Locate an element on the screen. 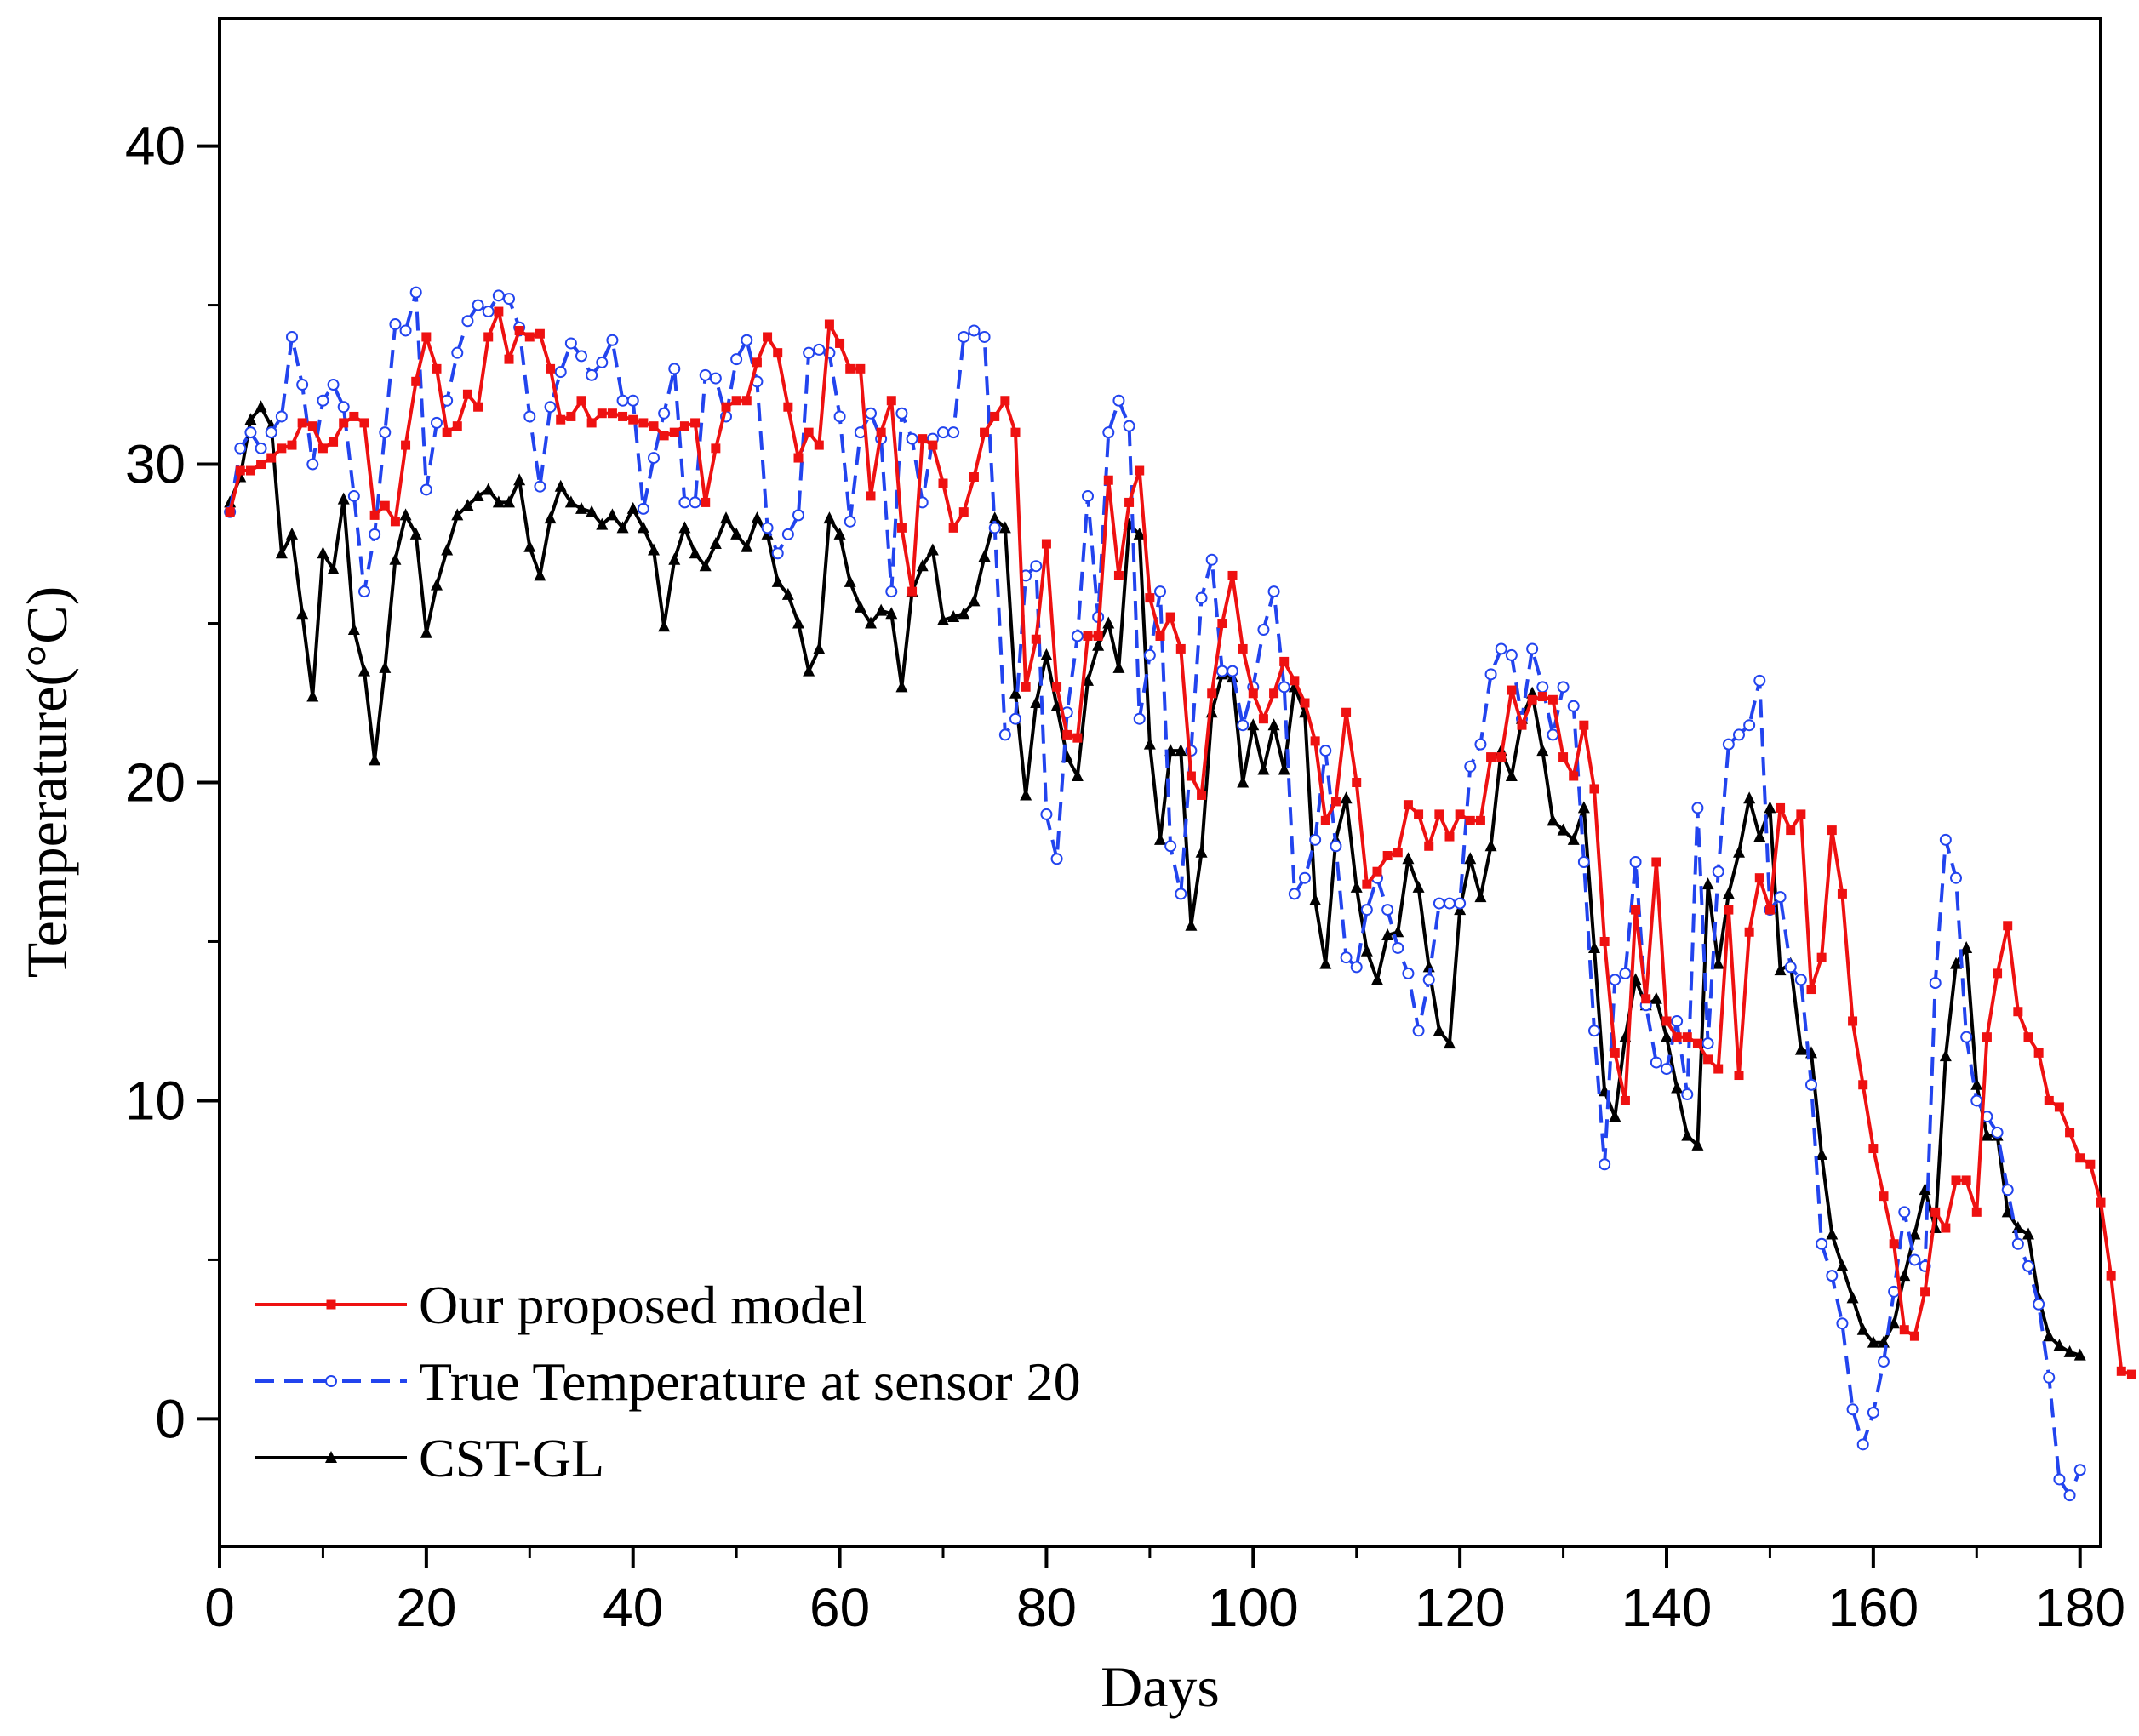  x-tick-label: 140 is located at coordinates (1667, 1607).